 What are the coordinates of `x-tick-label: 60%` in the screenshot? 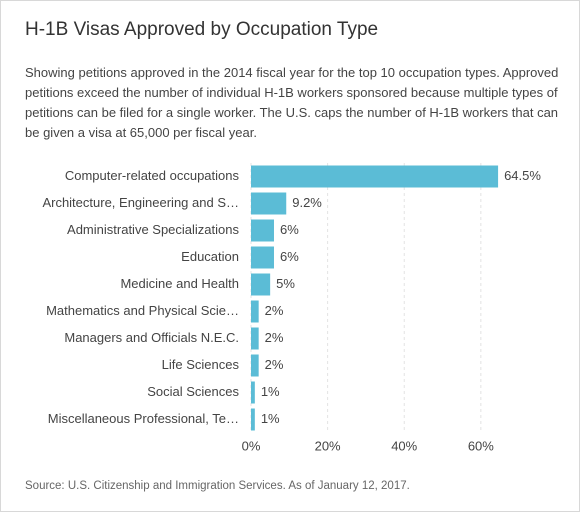 It's located at (481, 445).